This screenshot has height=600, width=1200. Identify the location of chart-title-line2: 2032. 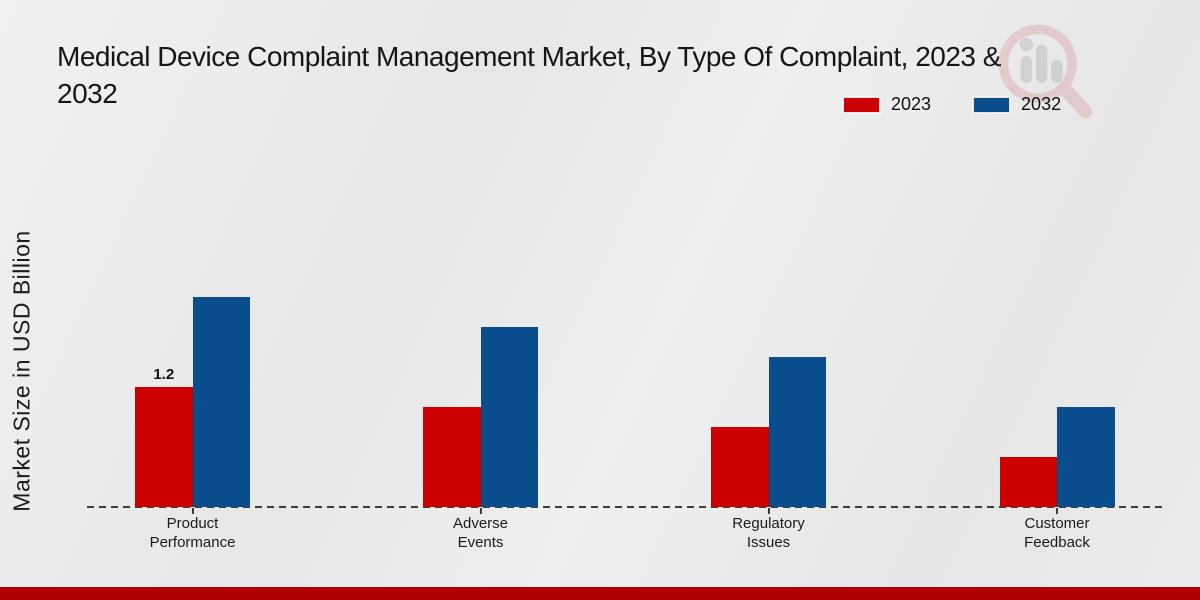
(87, 93).